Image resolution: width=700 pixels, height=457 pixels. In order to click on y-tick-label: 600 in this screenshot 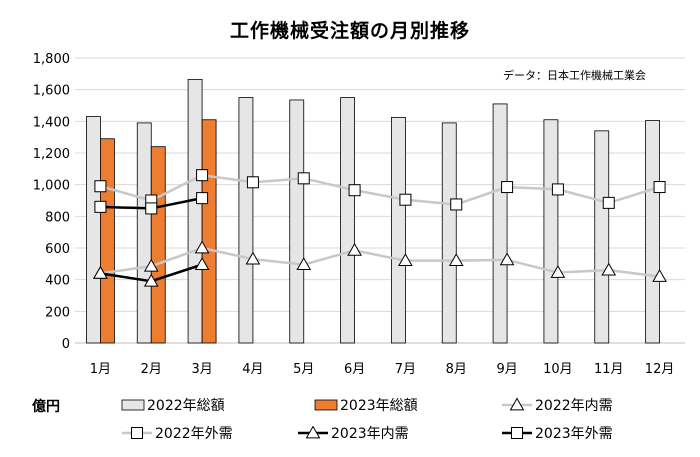, I will do `click(57, 249)`.